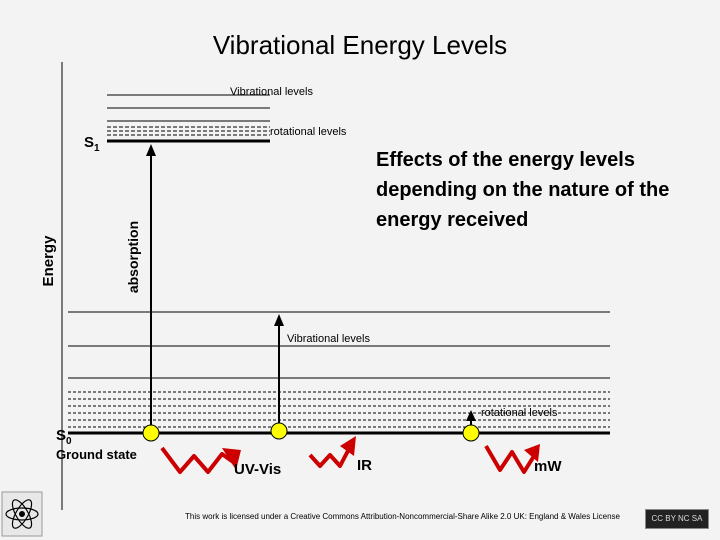  Describe the element at coordinates (271, 92) in the screenshot. I see `excited-vibrational-label: Vibrational levels` at that location.